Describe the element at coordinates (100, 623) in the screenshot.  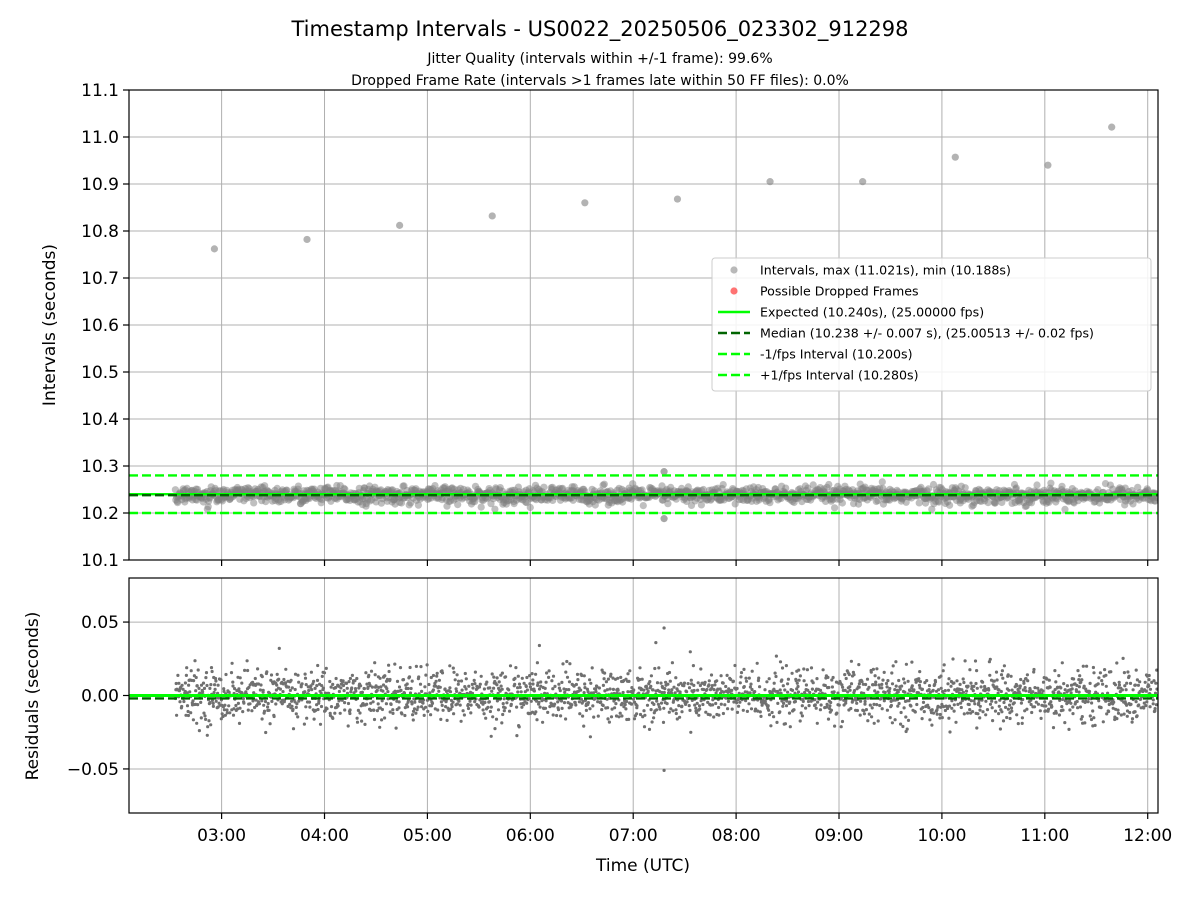
I see `residuals-y-tick-label: 0.05` at that location.